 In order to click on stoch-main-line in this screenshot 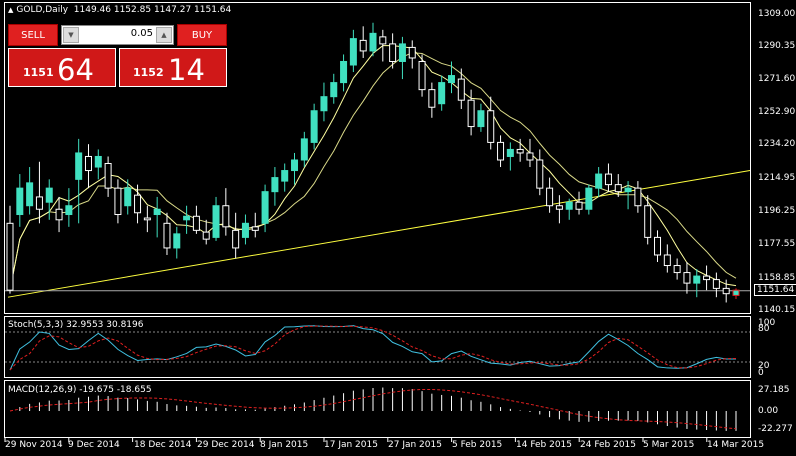, I will do `click(372, 348)`.